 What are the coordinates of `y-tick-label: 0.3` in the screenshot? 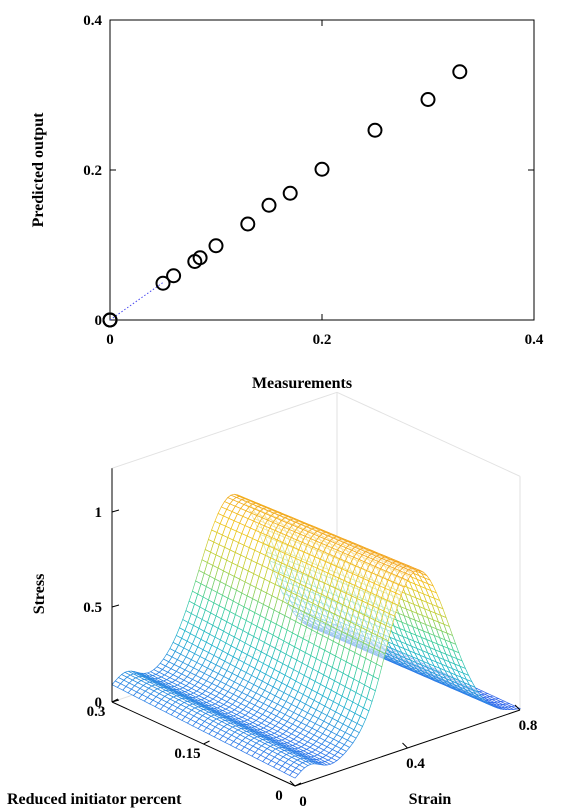 It's located at (96, 712).